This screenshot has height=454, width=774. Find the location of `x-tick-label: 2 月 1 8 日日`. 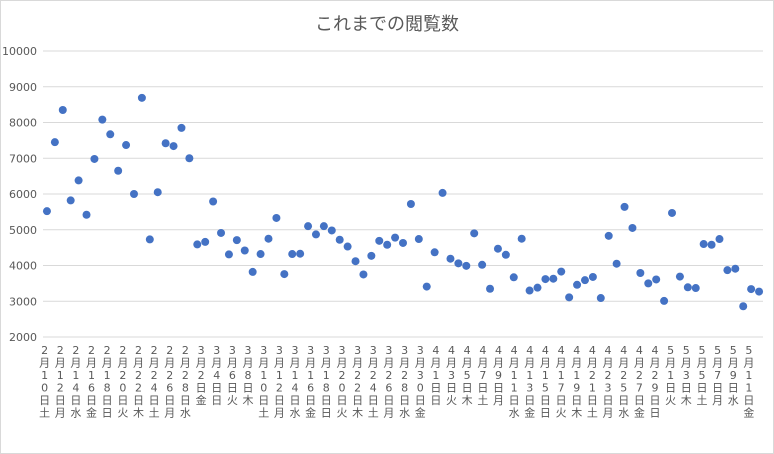

x-tick-label: 2 月 1 8 日日 is located at coordinates (107, 382).